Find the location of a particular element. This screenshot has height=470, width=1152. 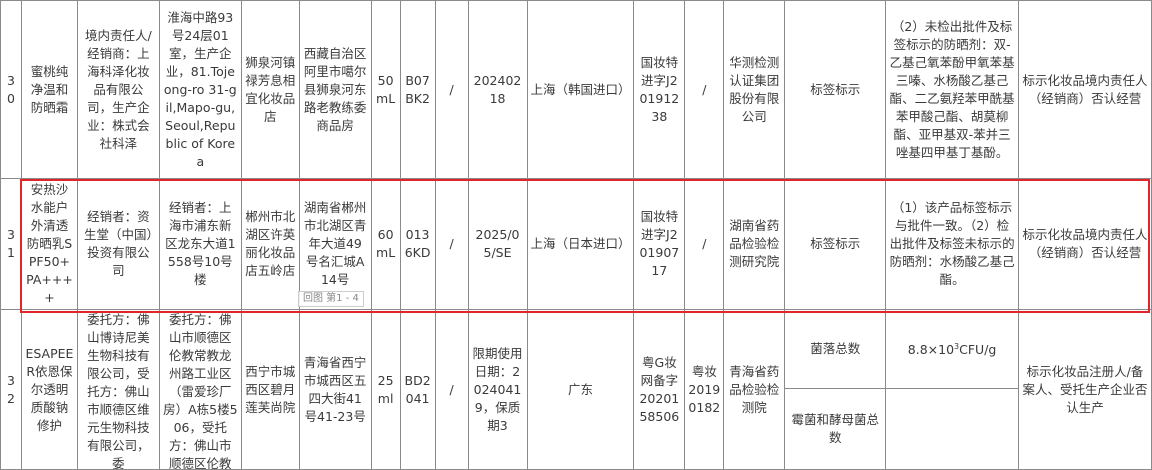

test-item: 菌落总数 is located at coordinates (835, 349).